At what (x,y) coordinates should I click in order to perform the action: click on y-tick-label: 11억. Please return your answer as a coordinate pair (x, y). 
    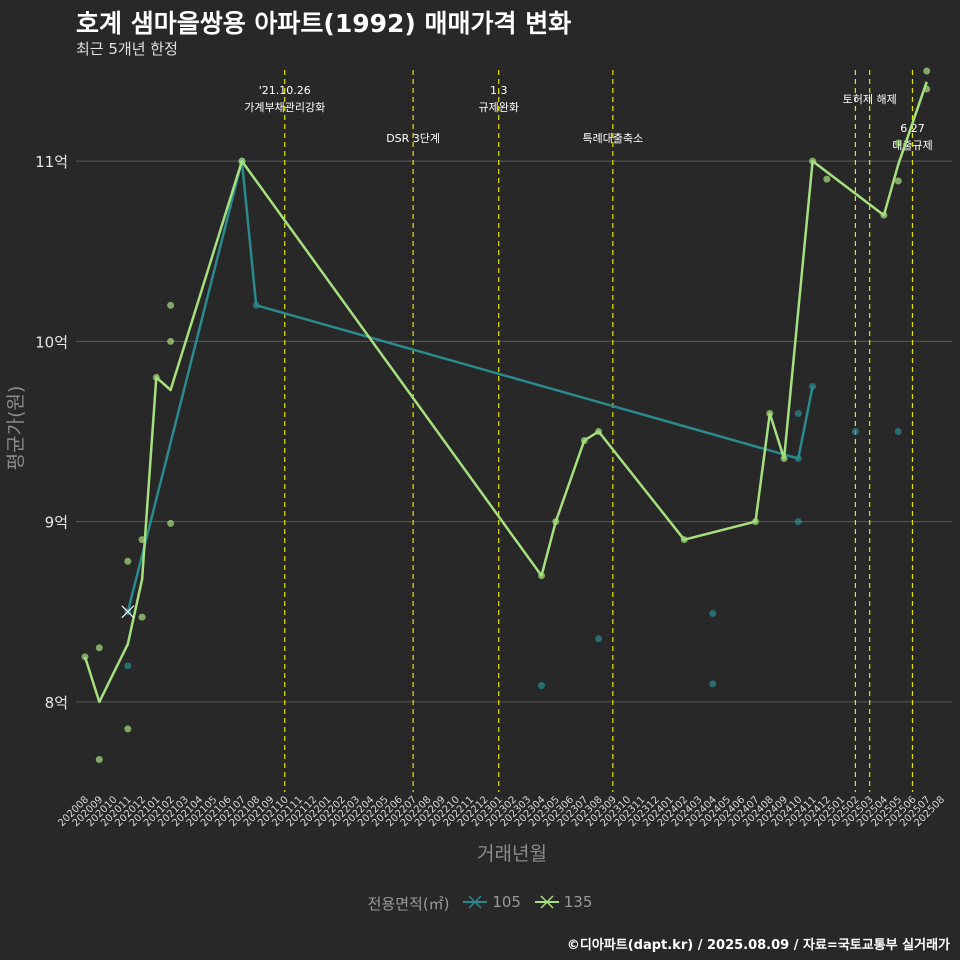
    Looking at the image, I should click on (51, 162).